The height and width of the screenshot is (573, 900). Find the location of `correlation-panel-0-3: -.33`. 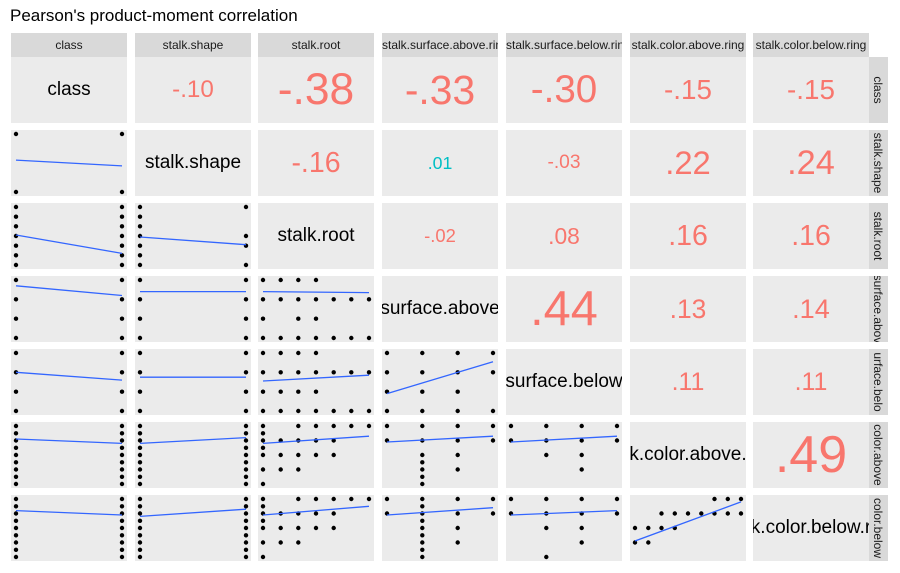

correlation-panel-0-3: -.33 is located at coordinates (440, 90).